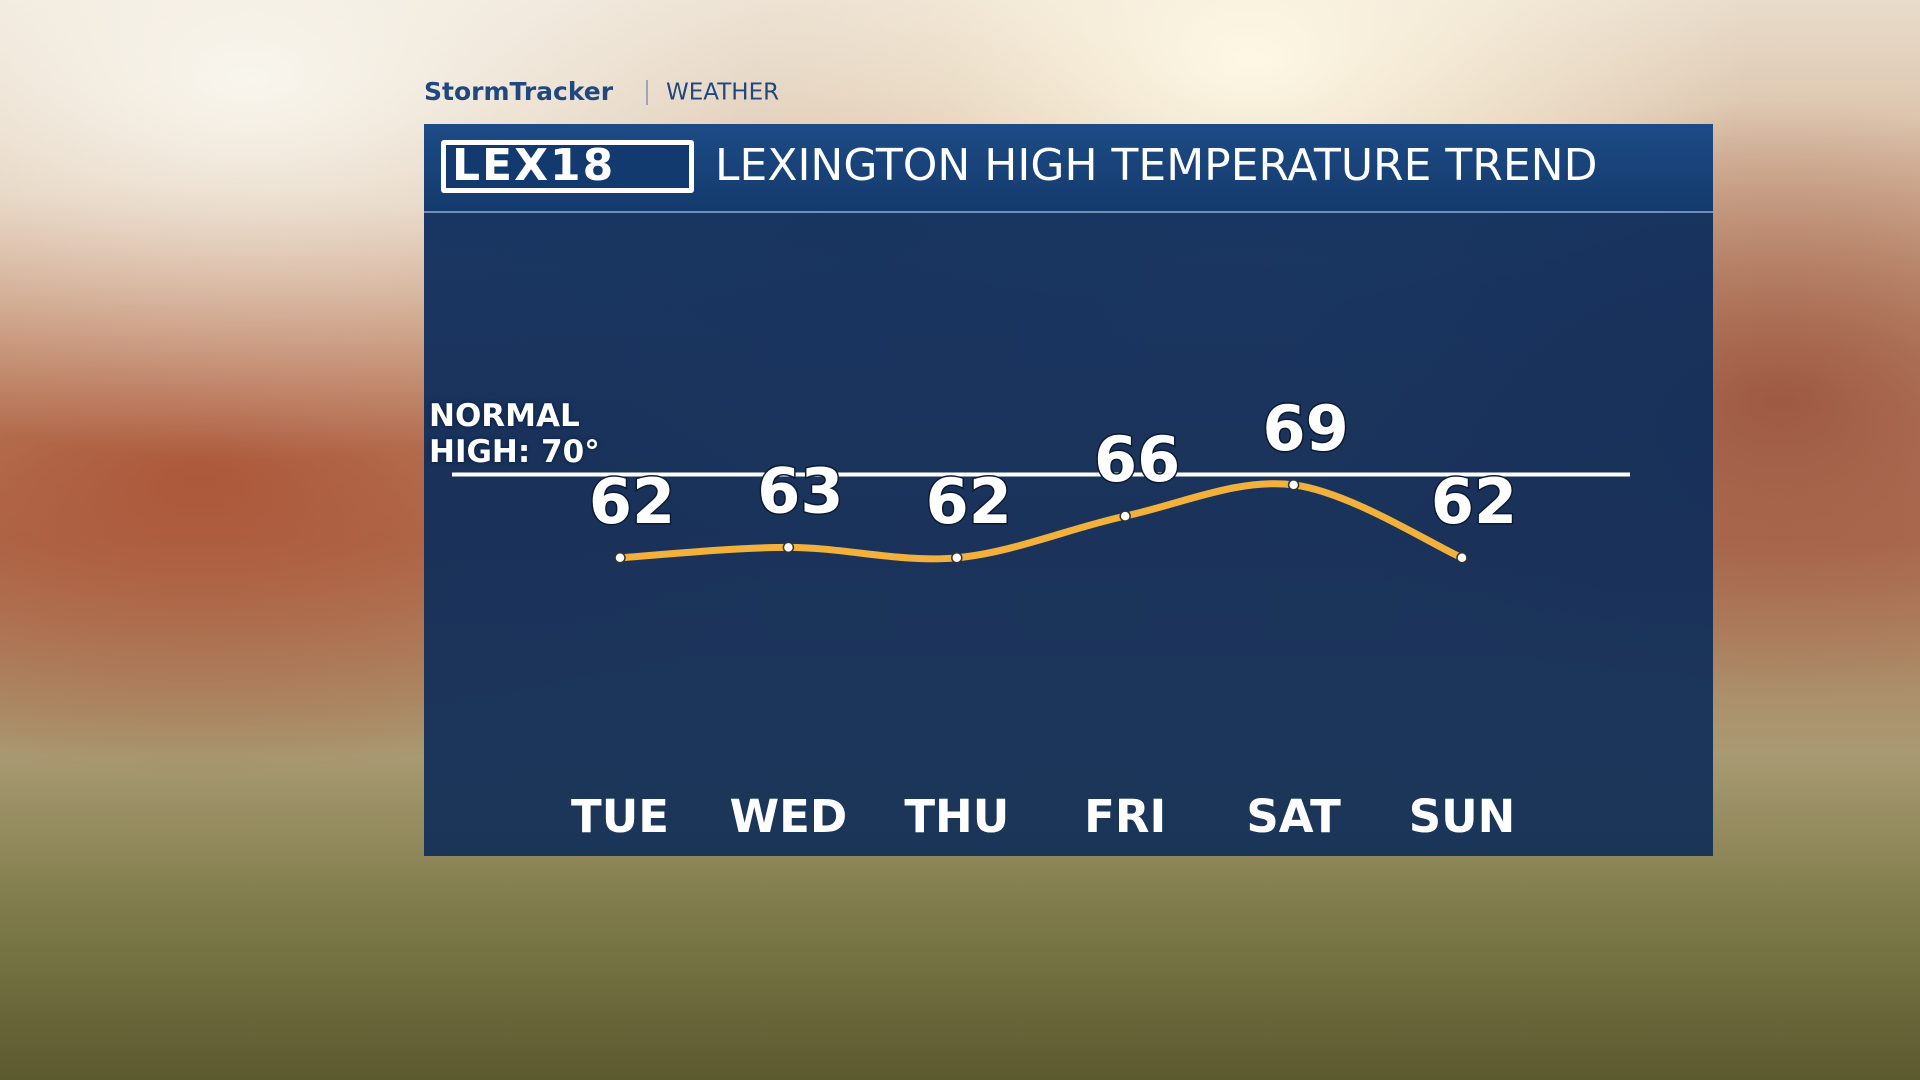 The width and height of the screenshot is (1920, 1080). What do you see at coordinates (514, 434) in the screenshot?
I see `normal-label: NORMAL HIGH: 70°` at bounding box center [514, 434].